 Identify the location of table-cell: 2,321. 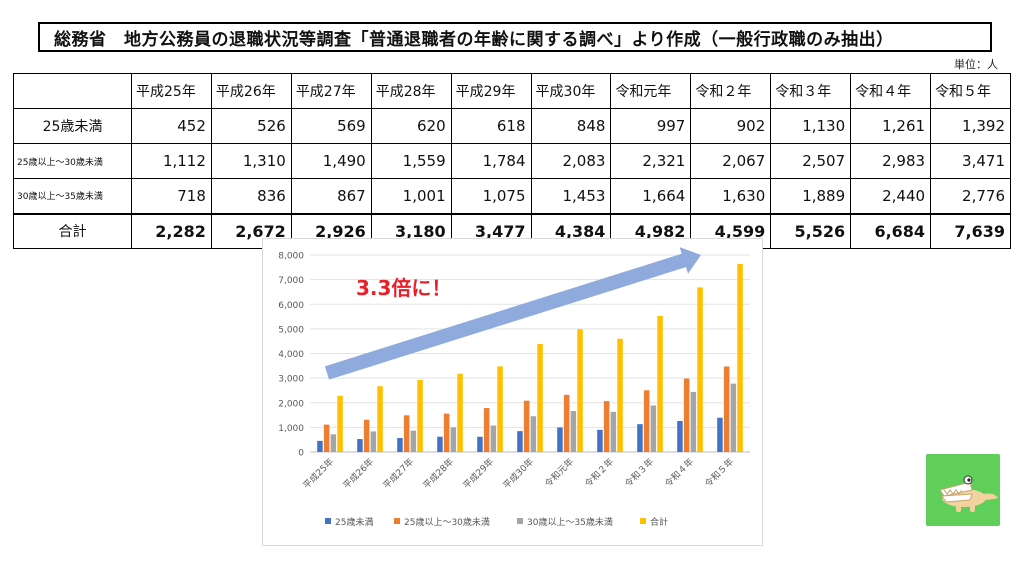
(651, 161).